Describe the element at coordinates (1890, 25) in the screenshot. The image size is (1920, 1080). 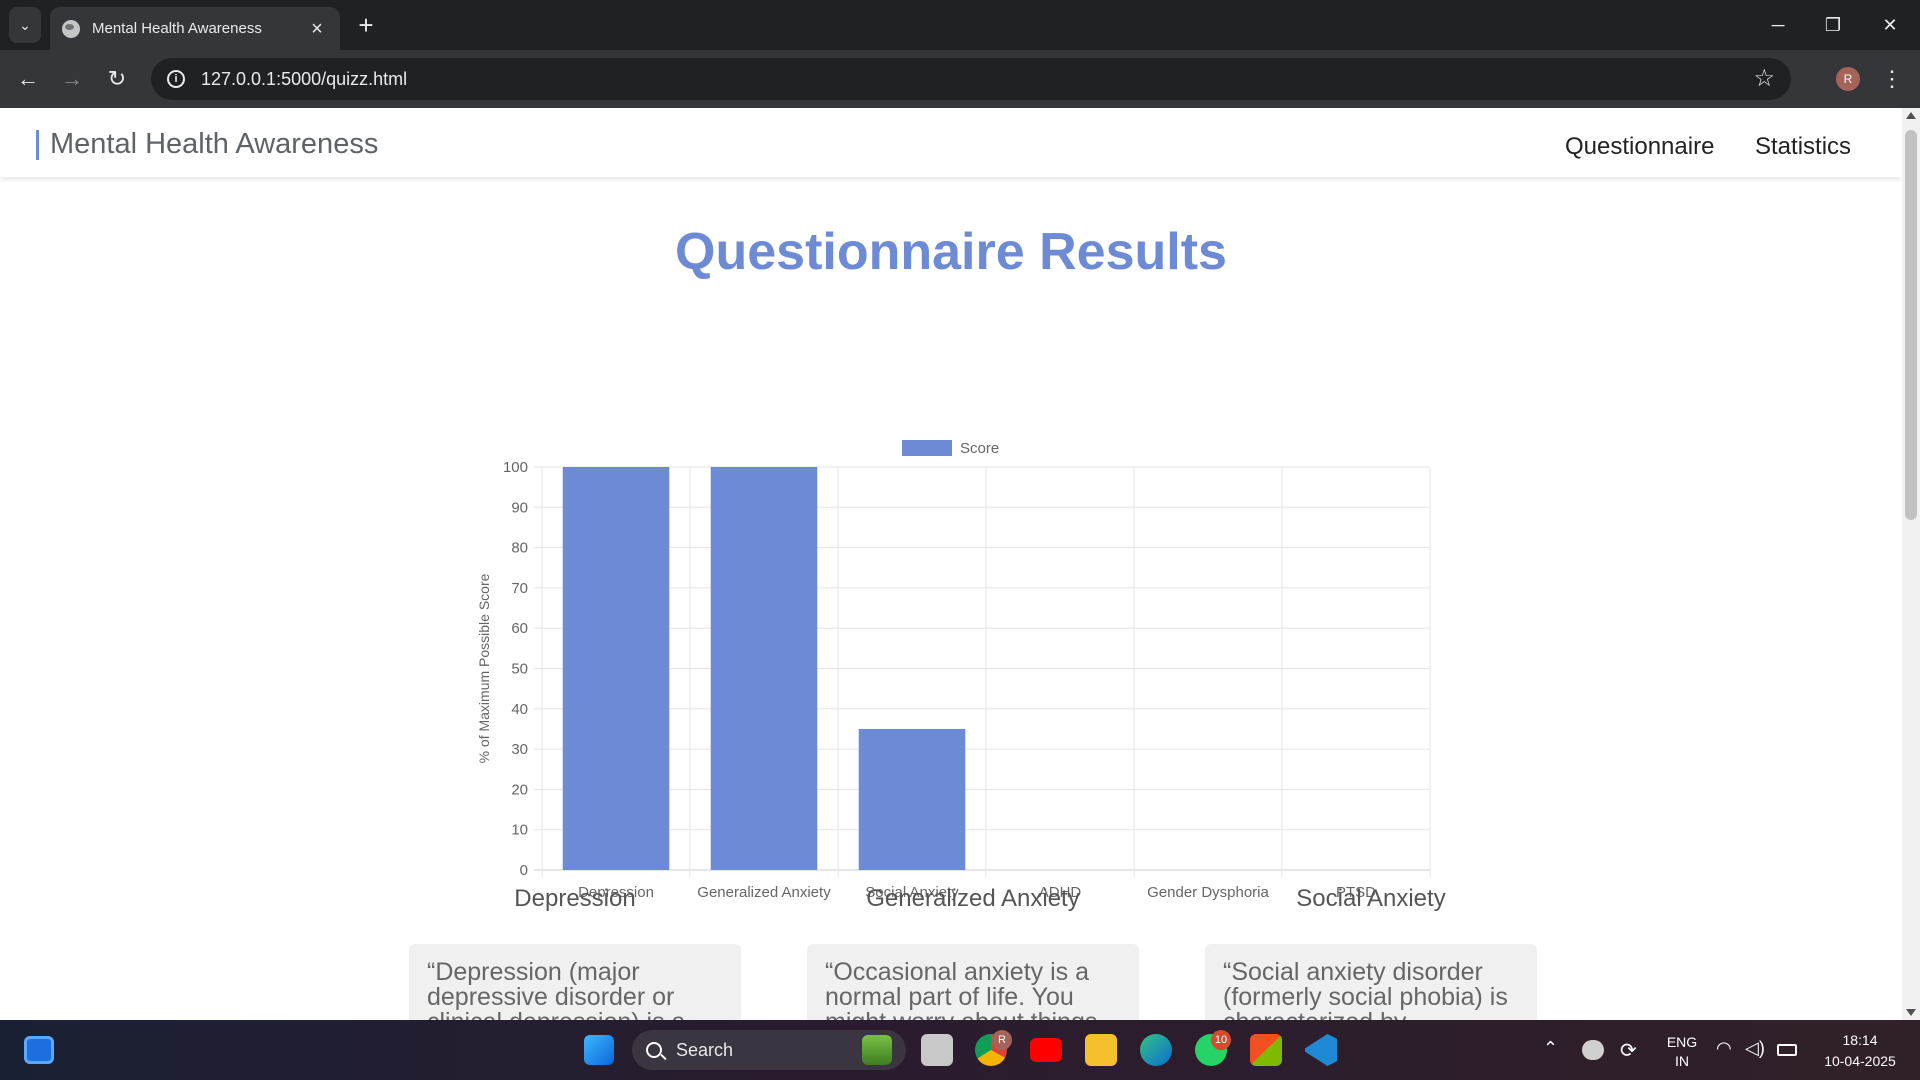
I see `window-close-icon: ✕` at that location.